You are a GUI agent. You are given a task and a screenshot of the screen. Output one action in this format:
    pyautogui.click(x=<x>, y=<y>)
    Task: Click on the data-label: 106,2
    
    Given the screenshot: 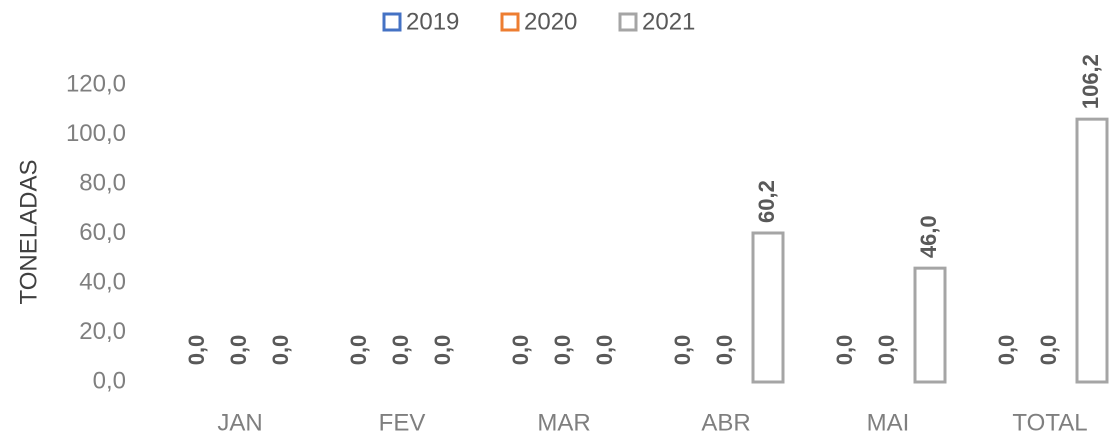 What is the action you would take?
    pyautogui.click(x=1090, y=81)
    